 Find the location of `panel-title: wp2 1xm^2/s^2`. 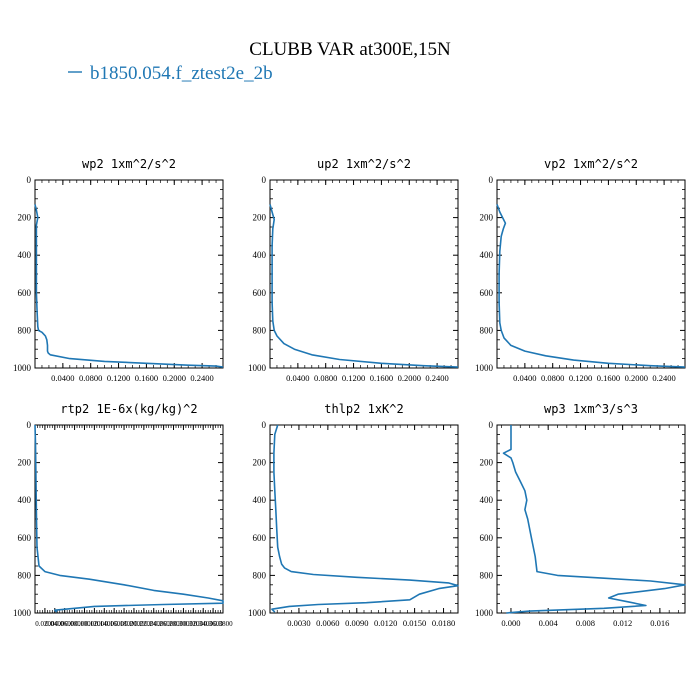

panel-title: wp2 1xm^2/s^2 is located at coordinates (129, 164).